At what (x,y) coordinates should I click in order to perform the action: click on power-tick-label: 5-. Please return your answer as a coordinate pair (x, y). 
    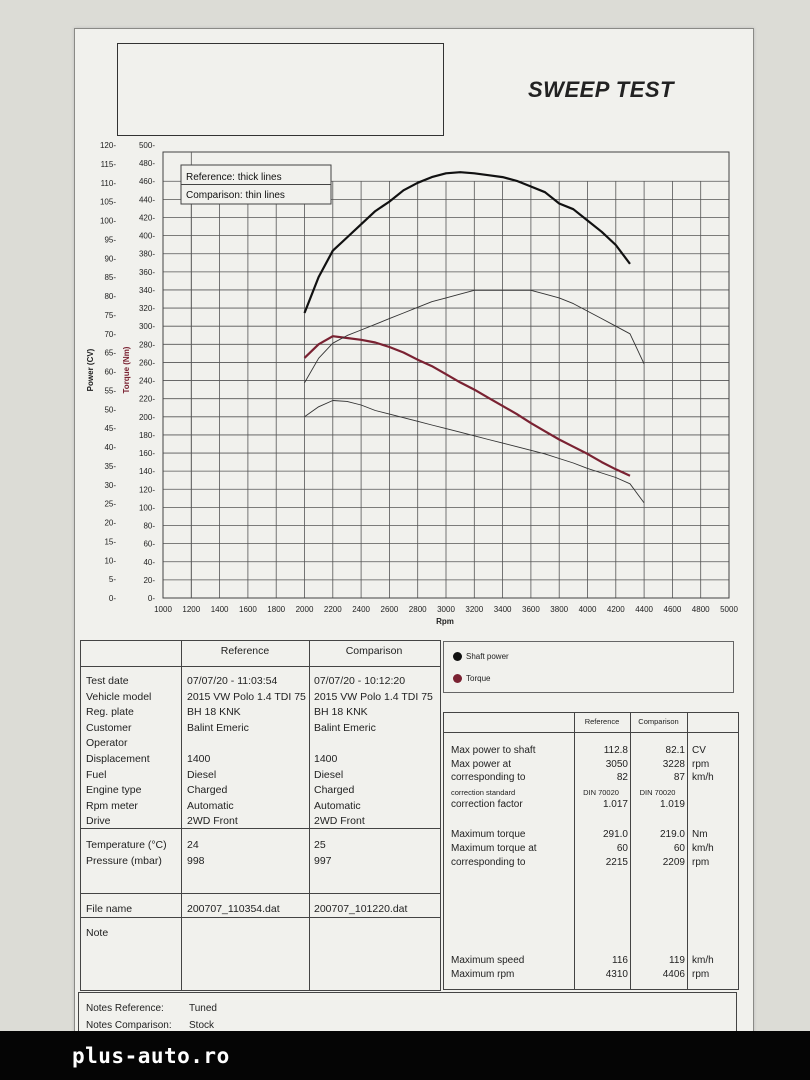
    Looking at the image, I should click on (112, 579).